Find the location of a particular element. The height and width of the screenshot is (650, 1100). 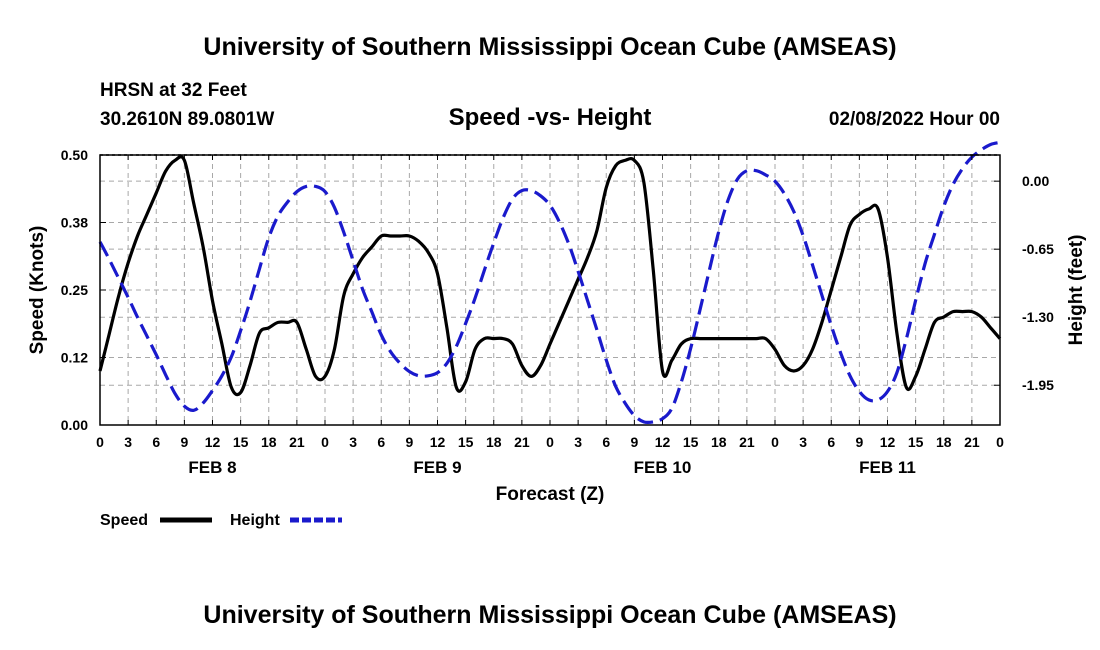

x-tick-label-7: 21 is located at coordinates (297, 442).